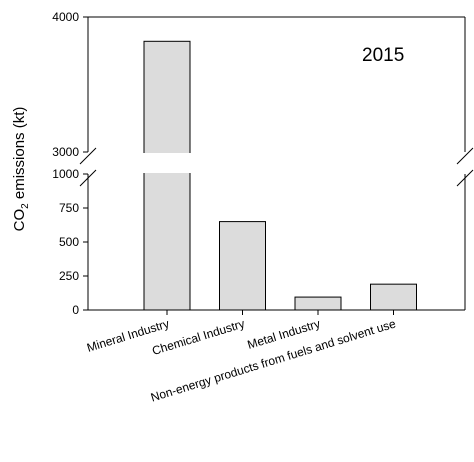 The width and height of the screenshot is (474, 462). Describe the element at coordinates (69, 208) in the screenshot. I see `y-tick-label: 750` at that location.